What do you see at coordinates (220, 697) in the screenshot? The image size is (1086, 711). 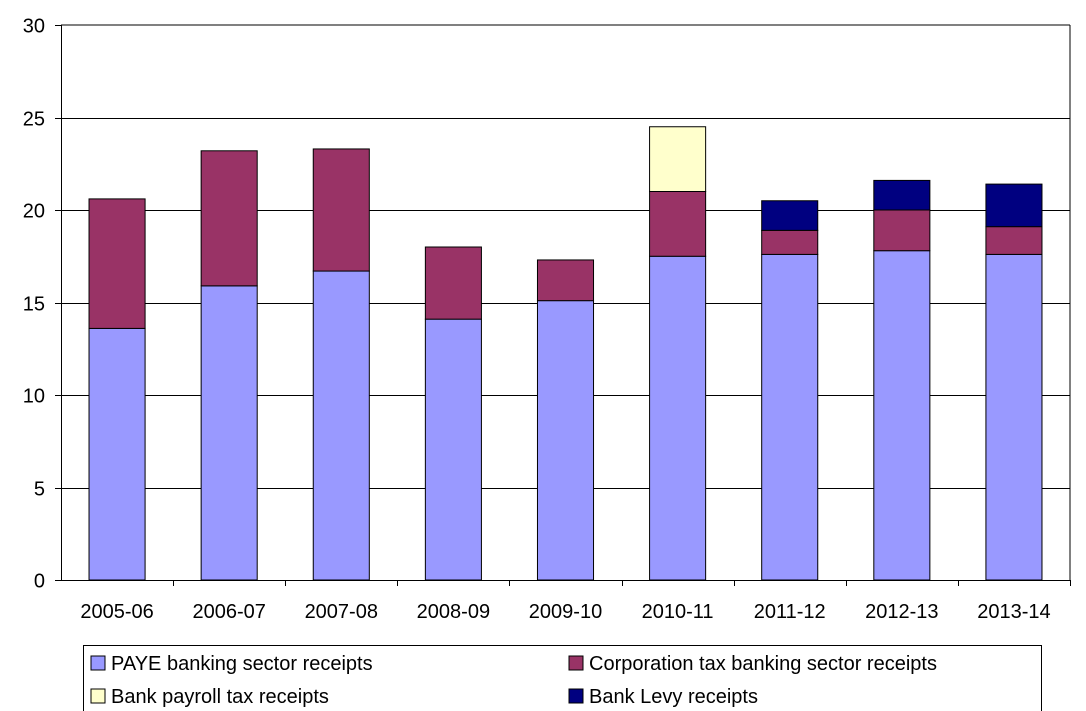 I see `legend-label: Bank payroll tax receipts` at bounding box center [220, 697].